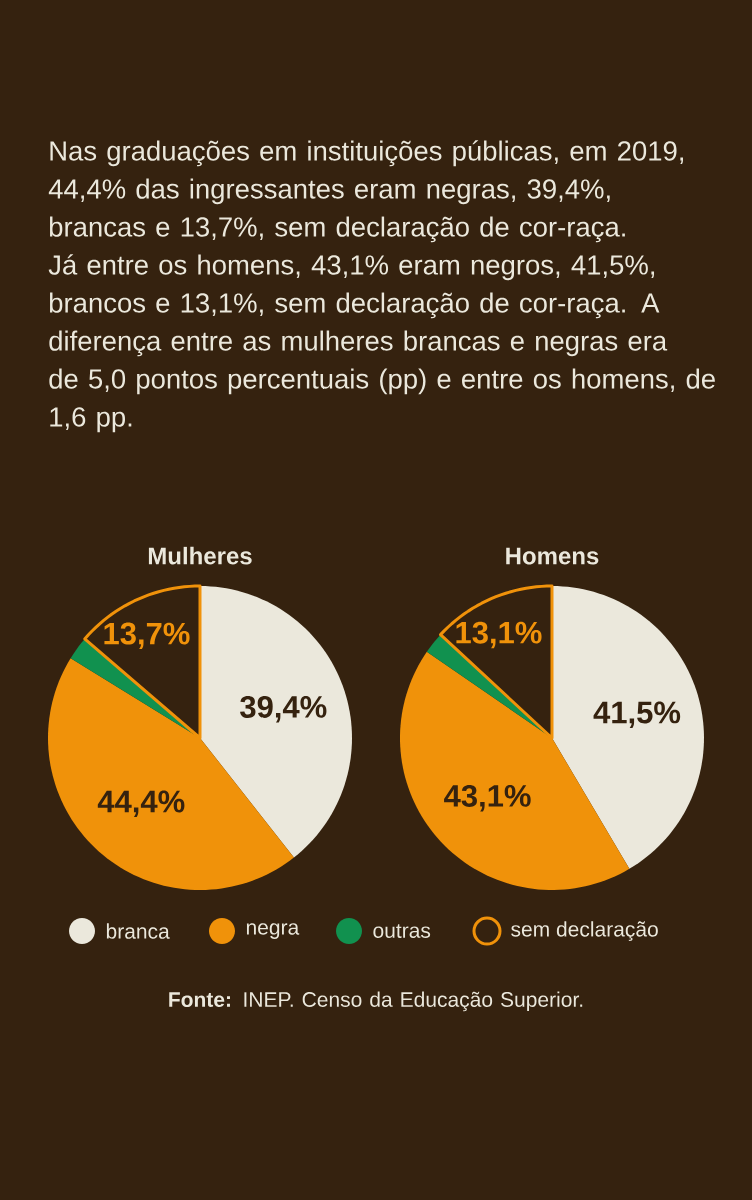  What do you see at coordinates (584, 931) in the screenshot?
I see `legend-label: sem declaração` at bounding box center [584, 931].